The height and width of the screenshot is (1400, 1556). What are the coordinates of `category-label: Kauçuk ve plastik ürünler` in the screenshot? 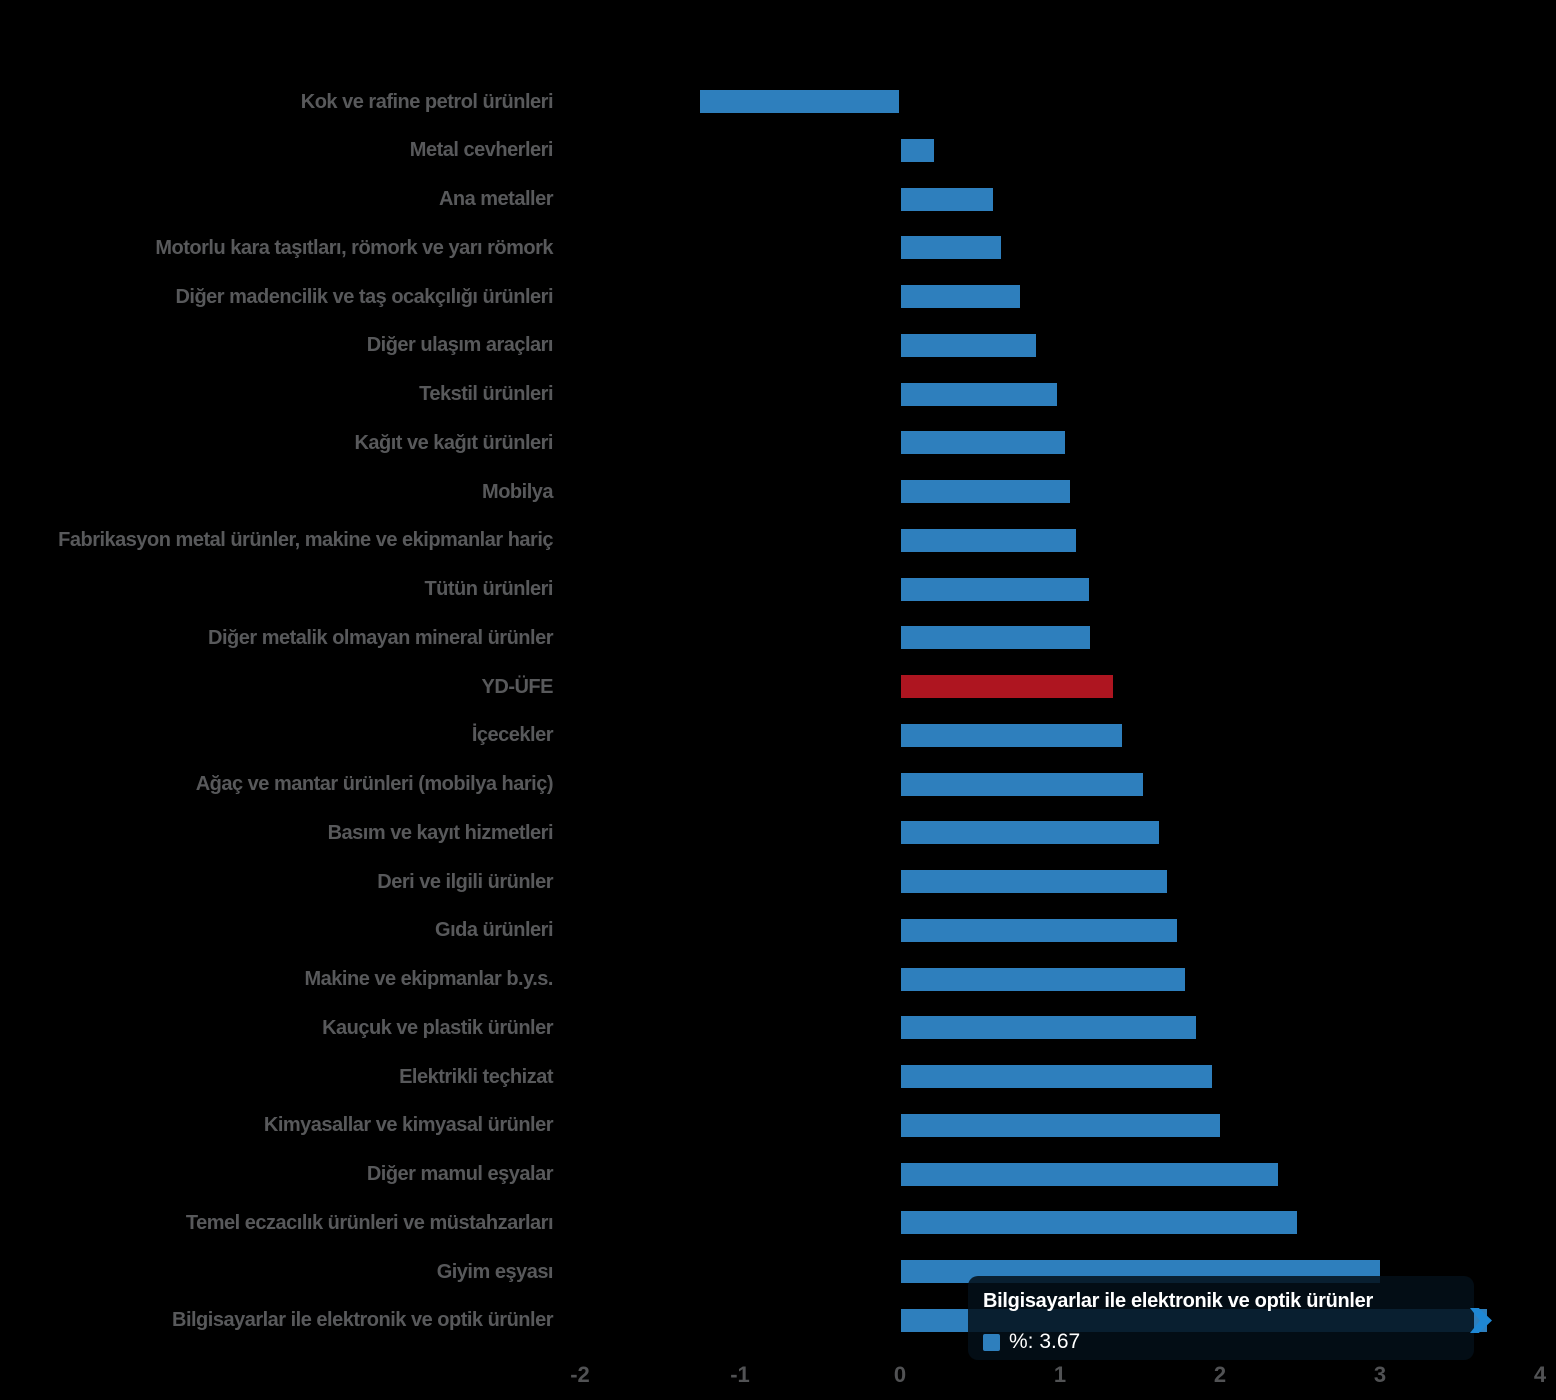 It's located at (437, 1027).